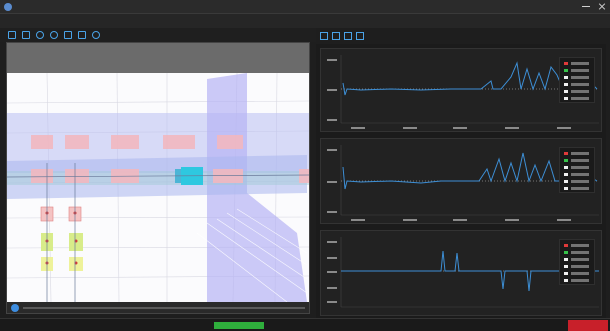 Image resolution: width=610 pixels, height=331 pixels. I want to click on zoom-out-icon, so click(54, 35).